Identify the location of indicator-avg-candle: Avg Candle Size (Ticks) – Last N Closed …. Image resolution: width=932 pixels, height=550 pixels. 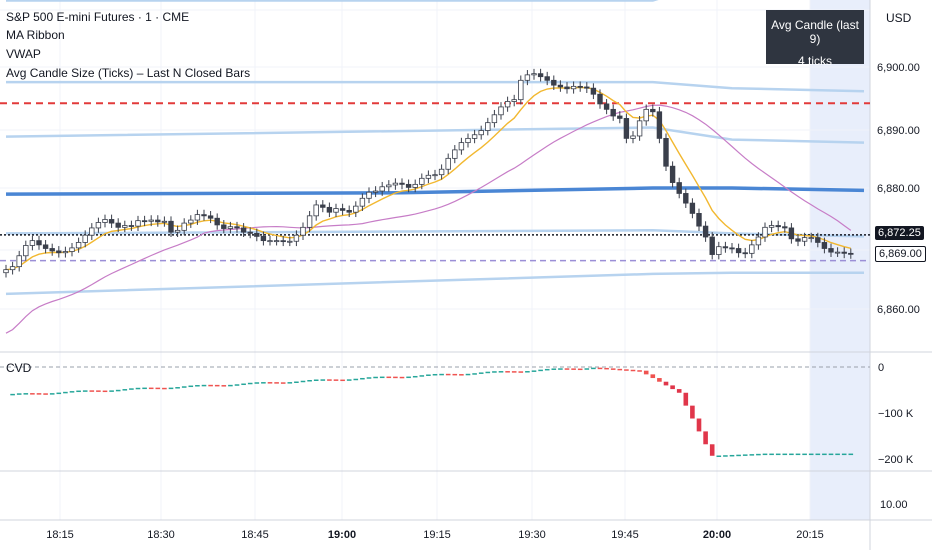
(128, 73).